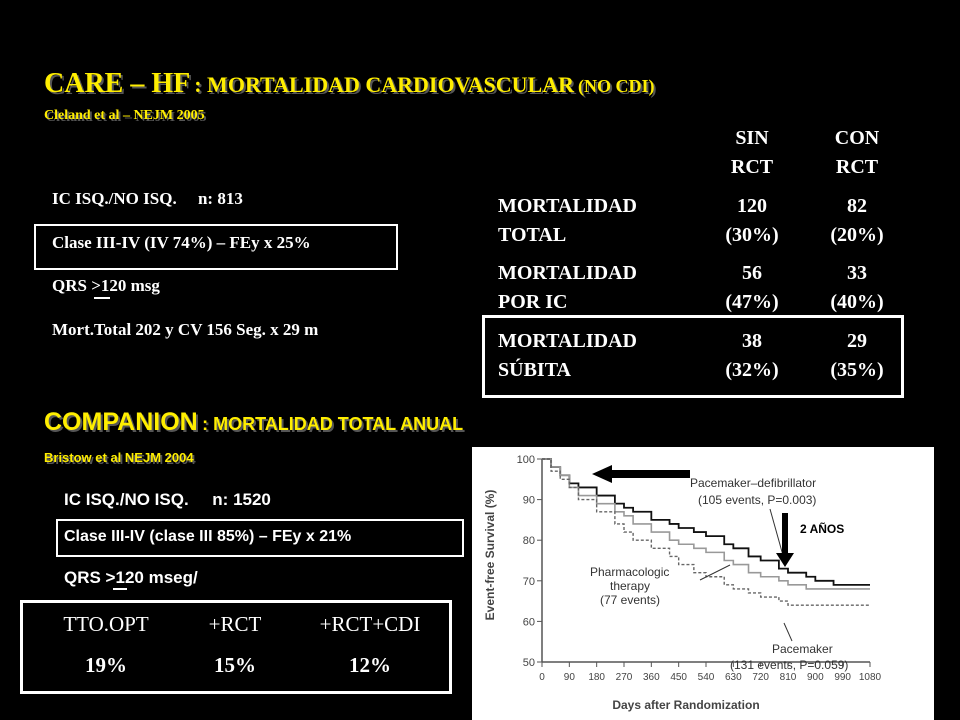 The width and height of the screenshot is (960, 720). Describe the element at coordinates (235, 624) in the screenshot. I see `summary-header-rct: +RCT` at that location.